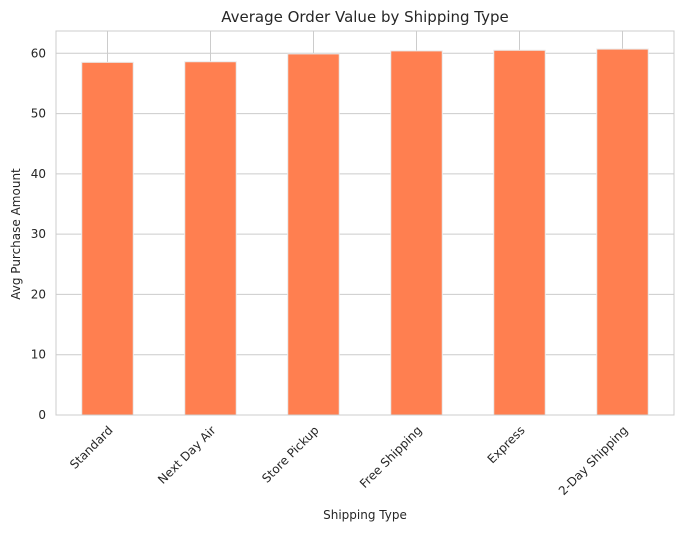  What do you see at coordinates (365, 17) in the screenshot?
I see `chart-title: Average Order Value by Shipping Type` at bounding box center [365, 17].